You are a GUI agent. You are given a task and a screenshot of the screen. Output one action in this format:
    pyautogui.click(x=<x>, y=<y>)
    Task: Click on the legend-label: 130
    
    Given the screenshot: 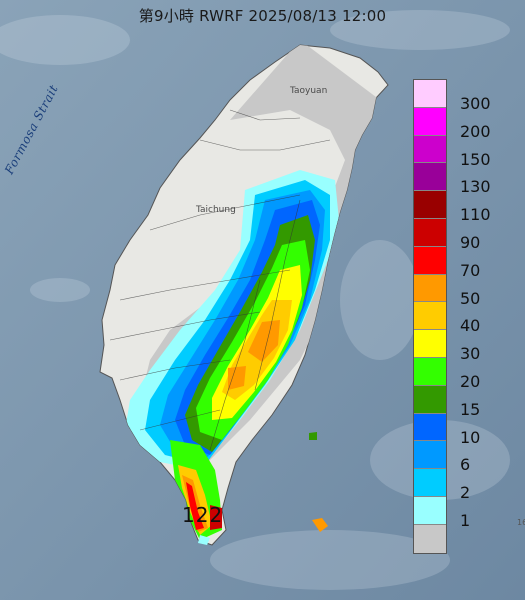 What is the action you would take?
    pyautogui.click(x=475, y=187)
    